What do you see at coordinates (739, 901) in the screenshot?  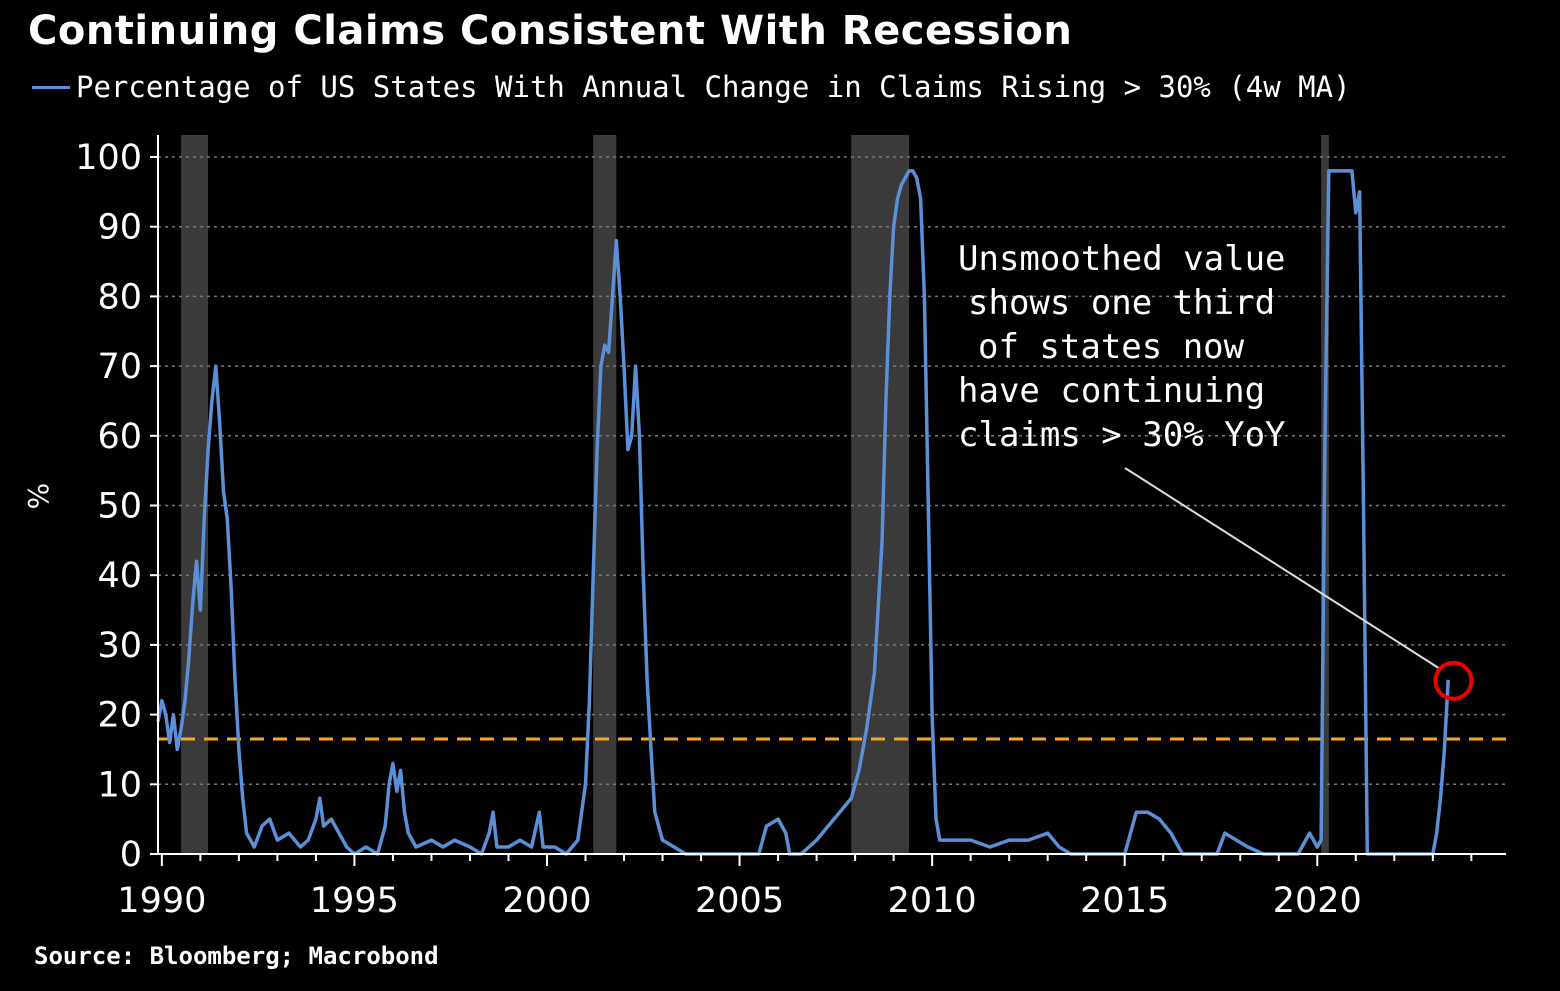 I see `x-tick-label: 2005` at bounding box center [739, 901].